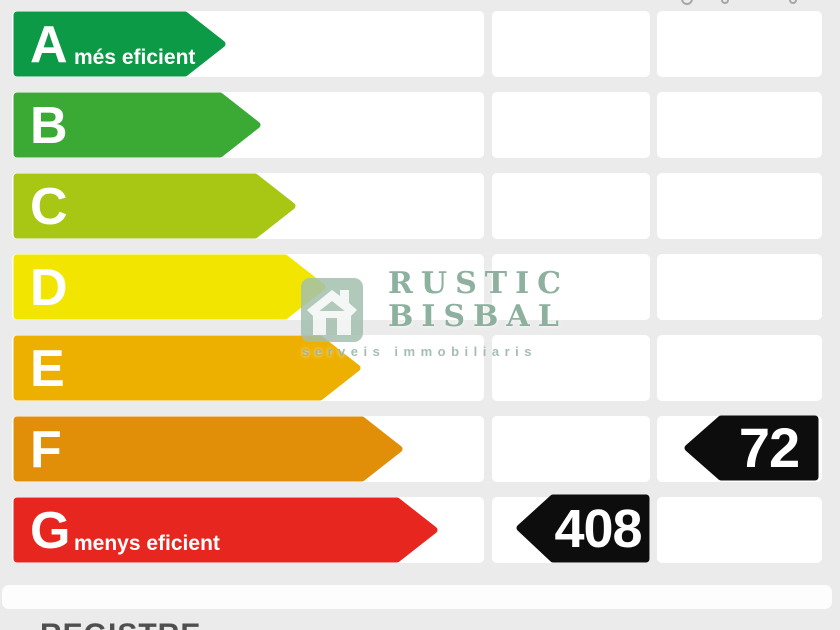  Describe the element at coordinates (49, 126) in the screenshot. I see `rating-letter: B` at that location.